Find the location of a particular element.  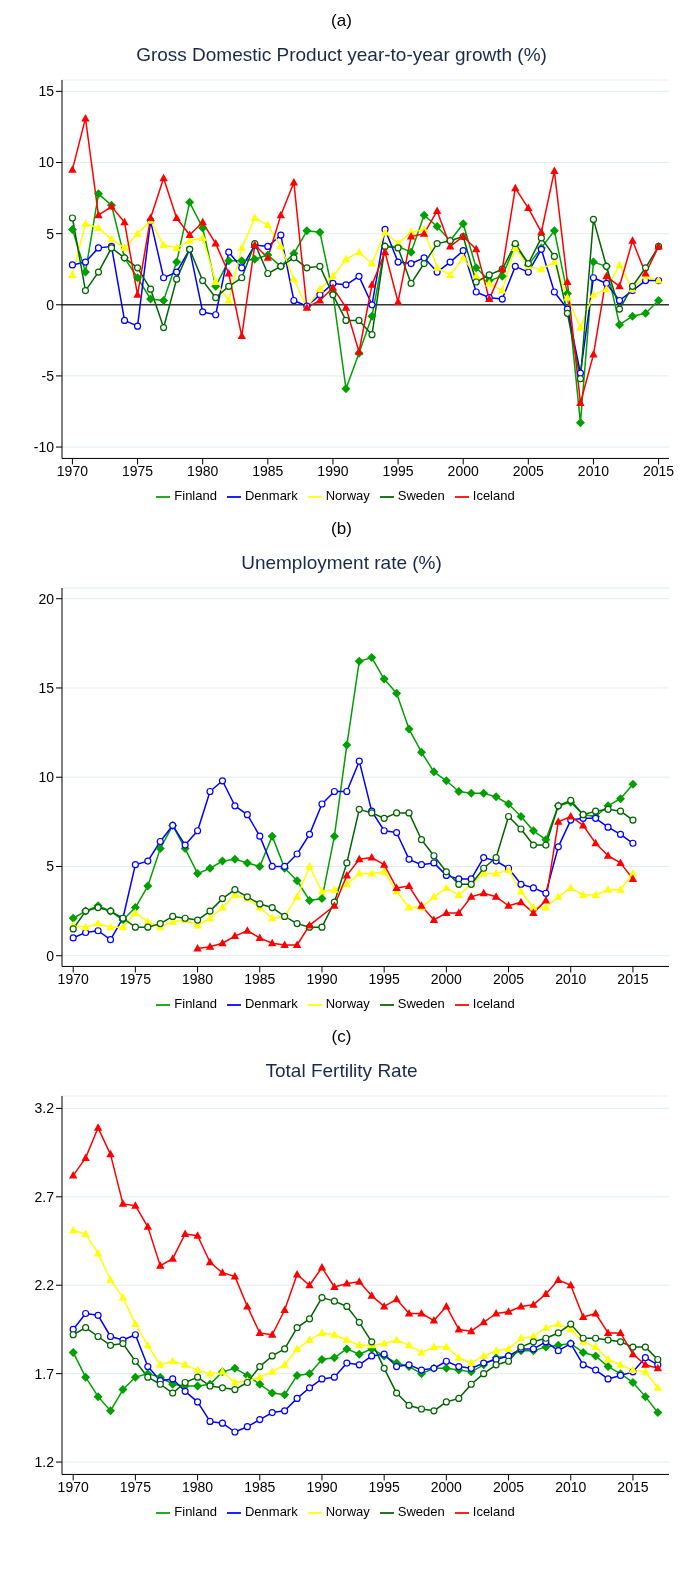

chart-subtitle: (a) is located at coordinates (341, 21).